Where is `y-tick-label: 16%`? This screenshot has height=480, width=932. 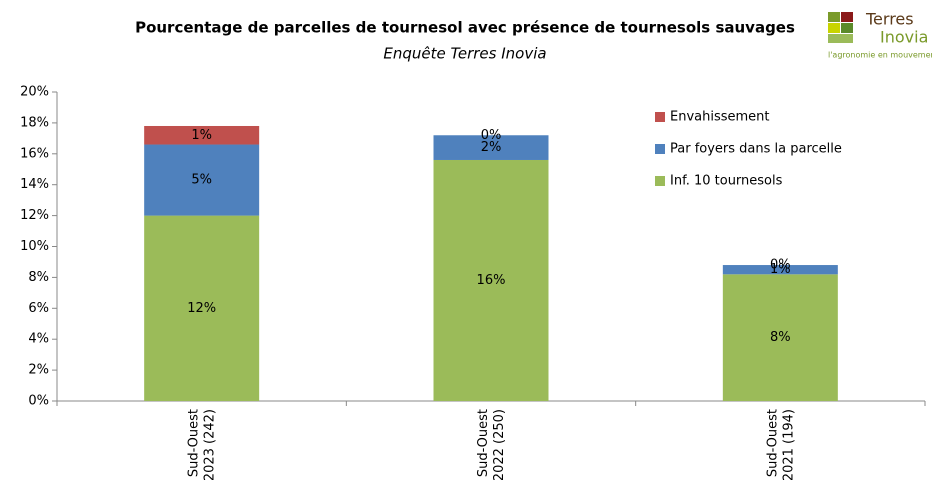 y-tick-label: 16% is located at coordinates (34, 153).